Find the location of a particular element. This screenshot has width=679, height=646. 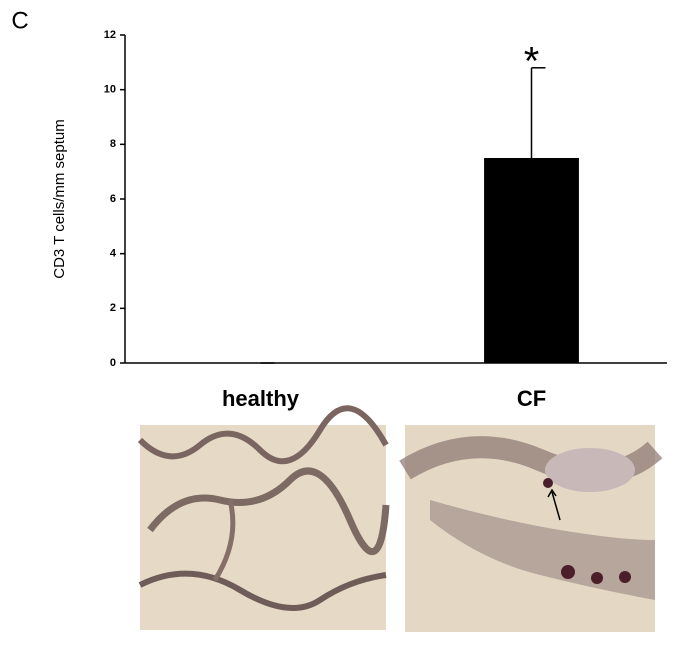

micrograph-cf is located at coordinates (531, 528).